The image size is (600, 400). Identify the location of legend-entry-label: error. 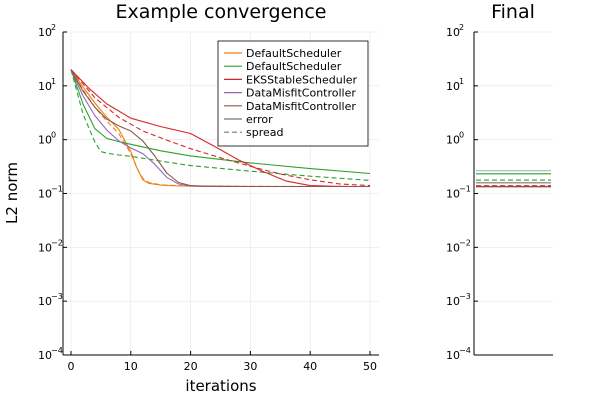
(259, 119).